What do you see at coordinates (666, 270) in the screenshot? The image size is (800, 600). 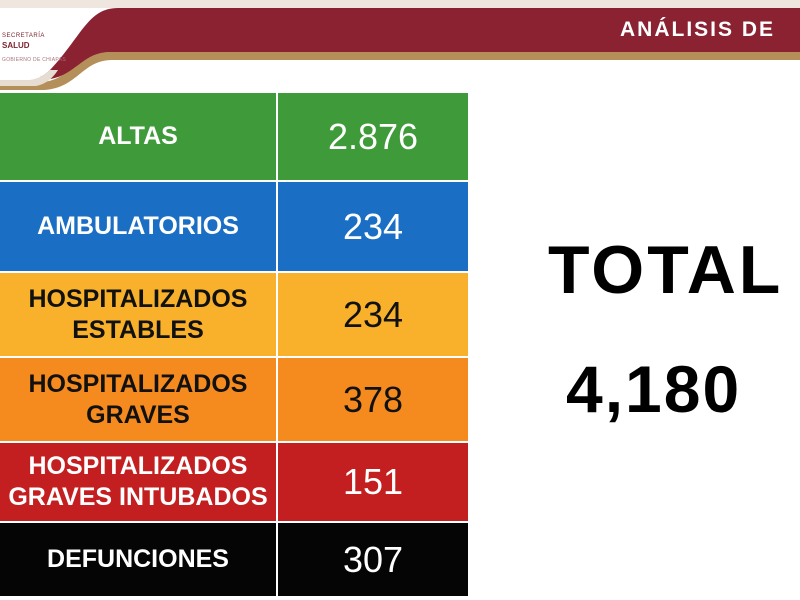 I see `total-label: TOTAL` at bounding box center [666, 270].